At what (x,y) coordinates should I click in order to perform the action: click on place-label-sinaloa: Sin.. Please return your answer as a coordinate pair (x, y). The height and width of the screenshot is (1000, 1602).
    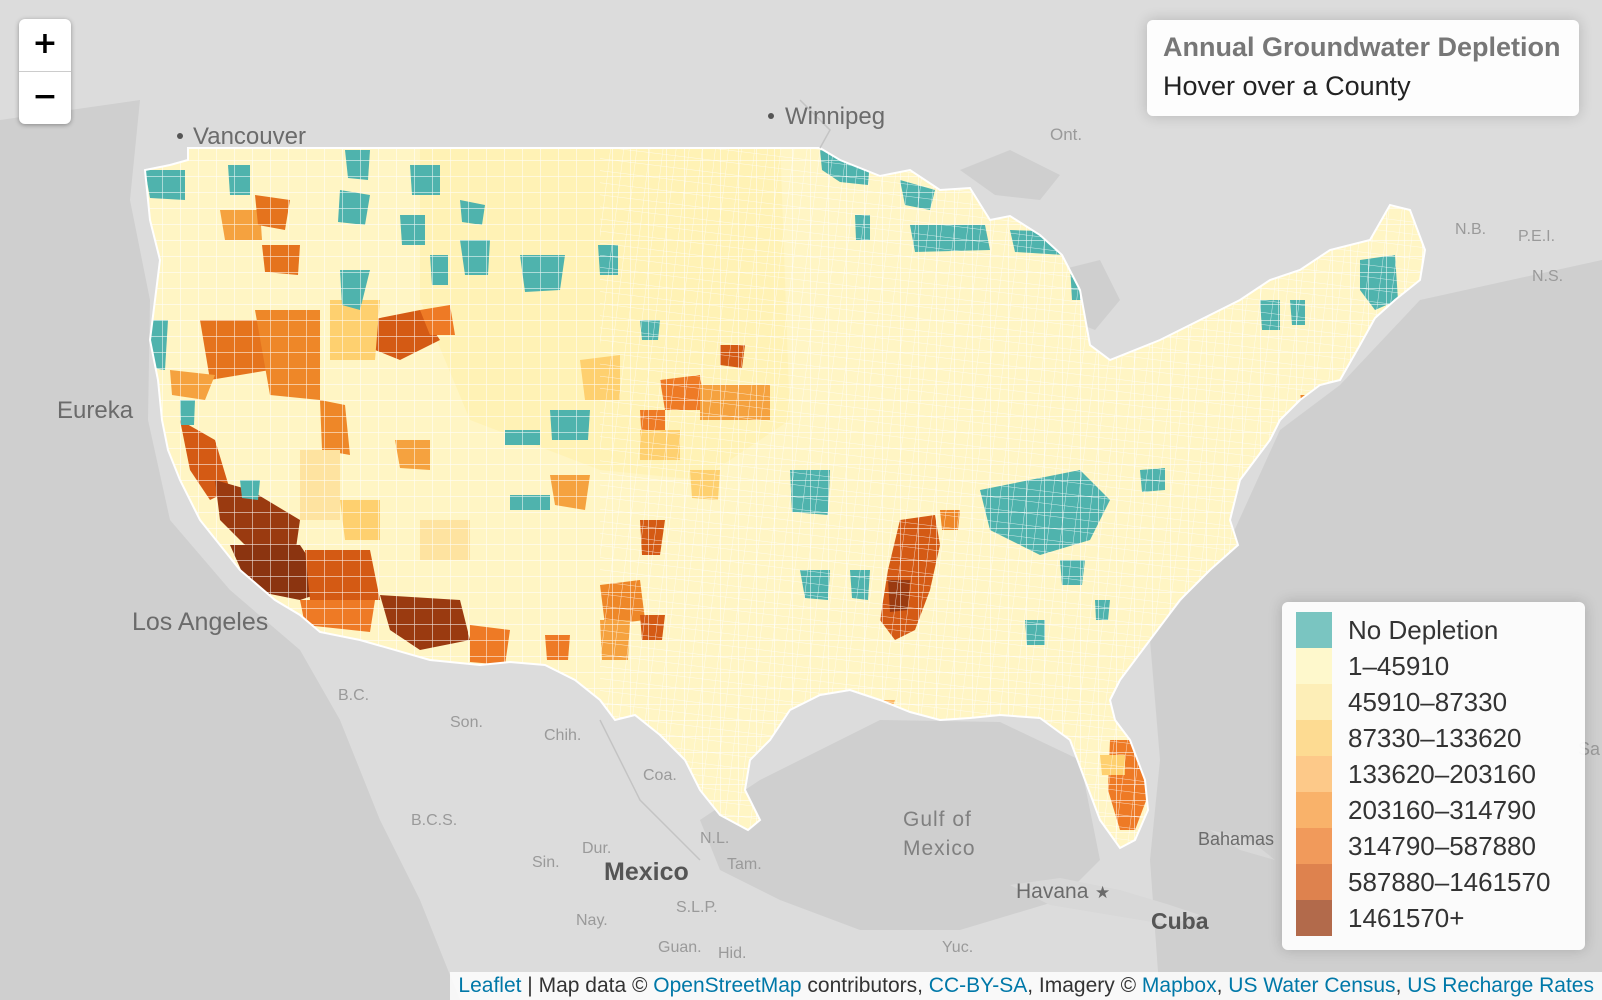
    Looking at the image, I should click on (546, 862).